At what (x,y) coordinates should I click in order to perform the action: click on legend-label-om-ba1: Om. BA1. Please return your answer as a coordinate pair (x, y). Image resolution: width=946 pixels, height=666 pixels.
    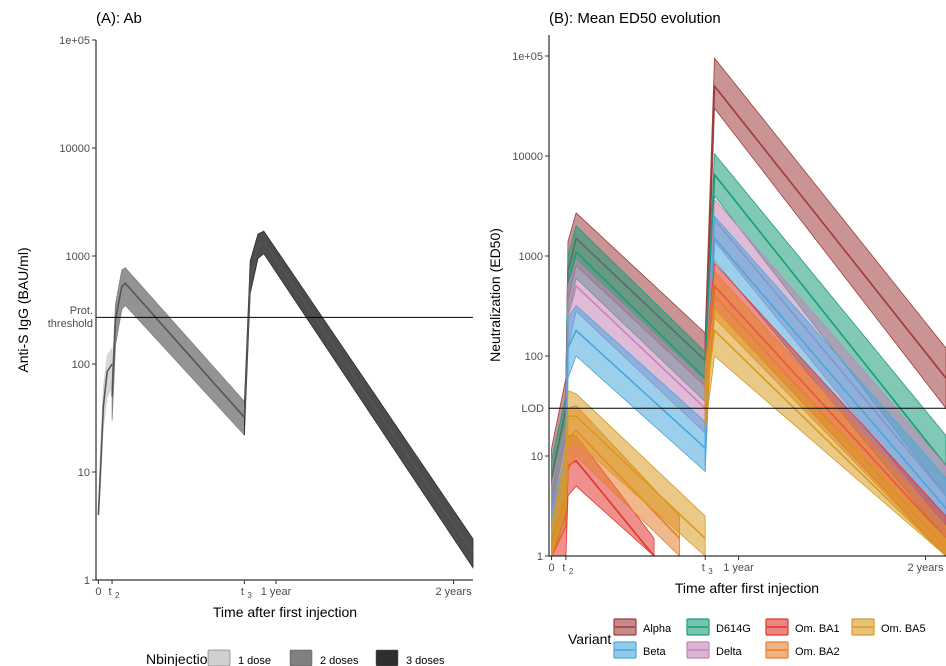
    Looking at the image, I should click on (817, 629).